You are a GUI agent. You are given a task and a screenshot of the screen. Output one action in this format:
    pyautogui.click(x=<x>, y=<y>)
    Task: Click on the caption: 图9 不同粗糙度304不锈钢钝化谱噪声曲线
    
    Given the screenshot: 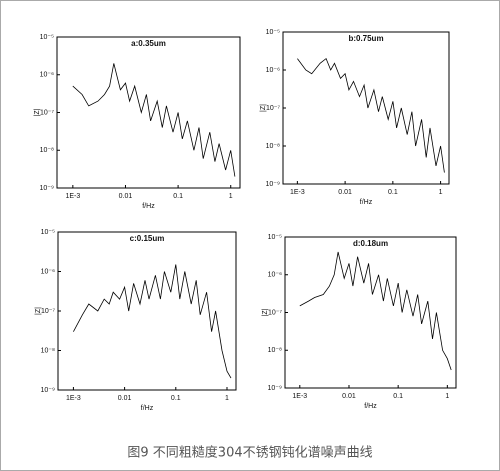 What is the action you would take?
    pyautogui.click(x=249, y=453)
    